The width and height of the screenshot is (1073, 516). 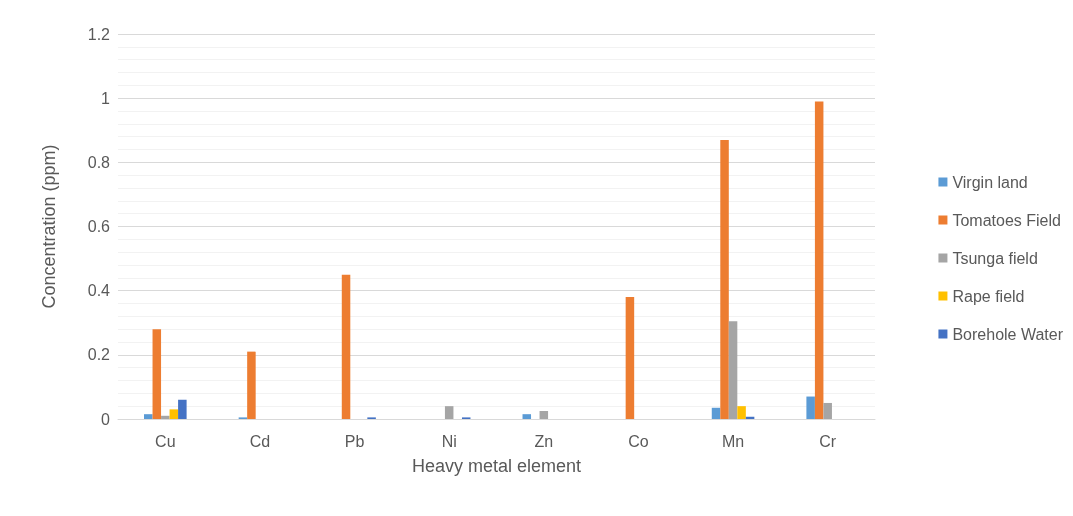 What do you see at coordinates (106, 98) in the screenshot?
I see `y-tick-label: 1` at bounding box center [106, 98].